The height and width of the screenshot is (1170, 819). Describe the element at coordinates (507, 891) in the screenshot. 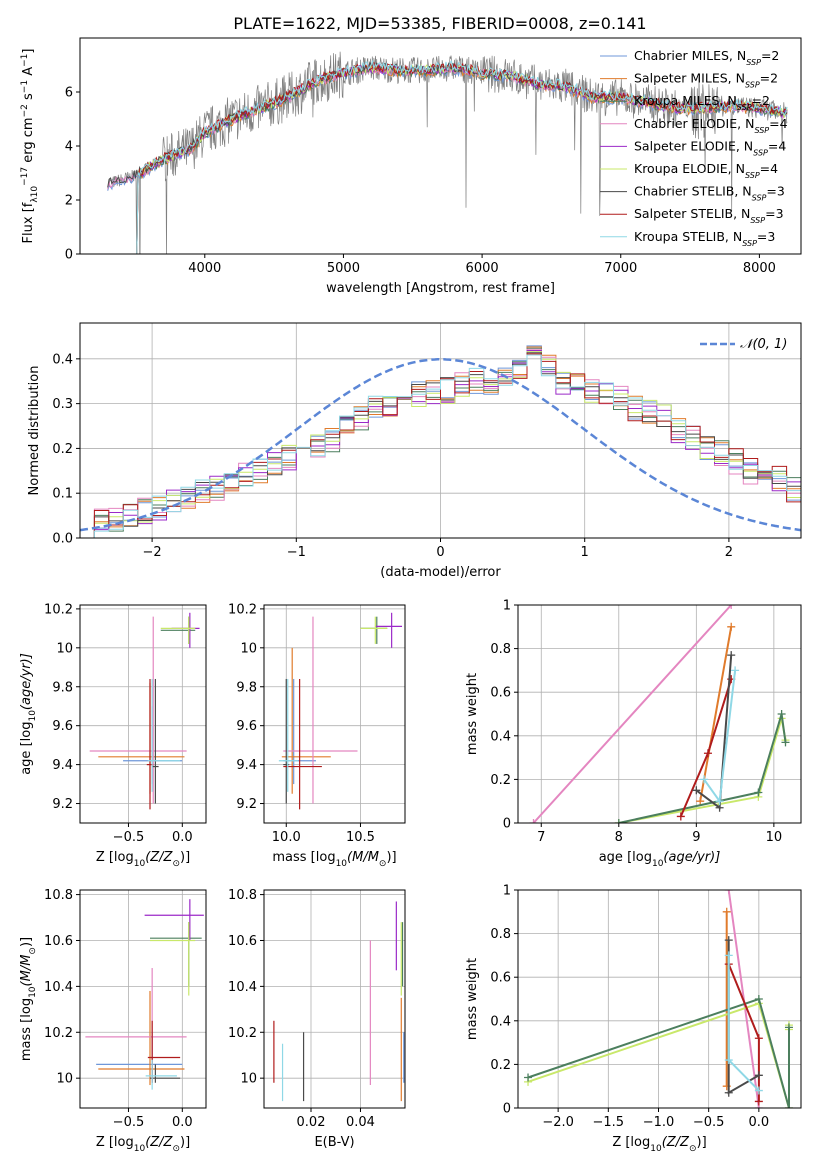

I see `y-tick-label: 1` at that location.